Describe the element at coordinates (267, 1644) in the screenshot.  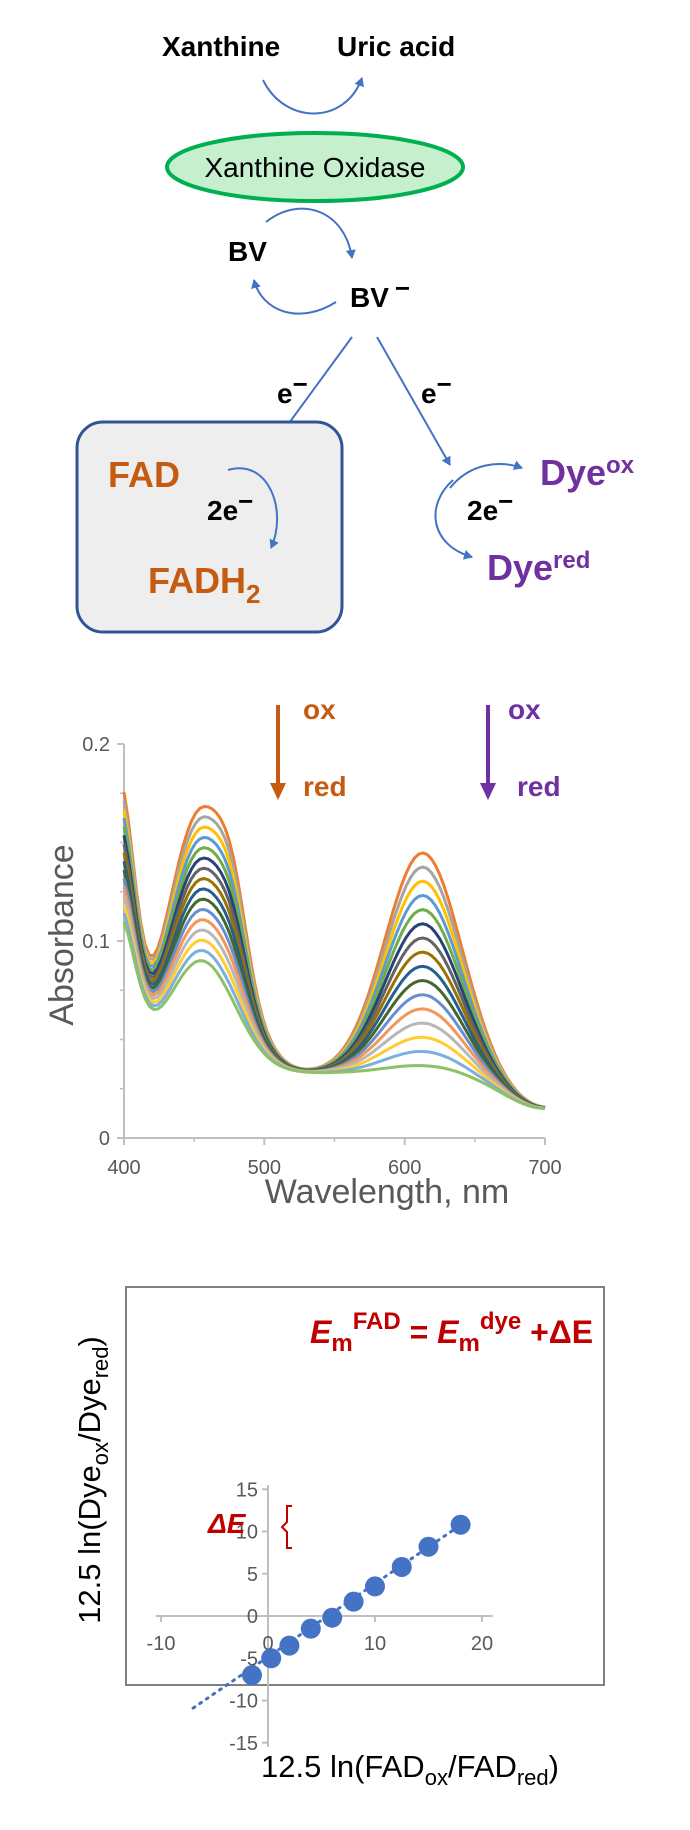
I see `nernst-x-tick-label: 0` at that location.